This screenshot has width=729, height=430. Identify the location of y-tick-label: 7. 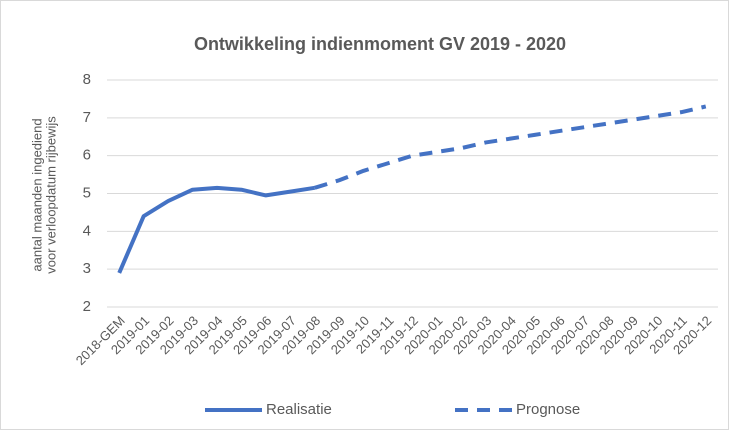
(87, 117).